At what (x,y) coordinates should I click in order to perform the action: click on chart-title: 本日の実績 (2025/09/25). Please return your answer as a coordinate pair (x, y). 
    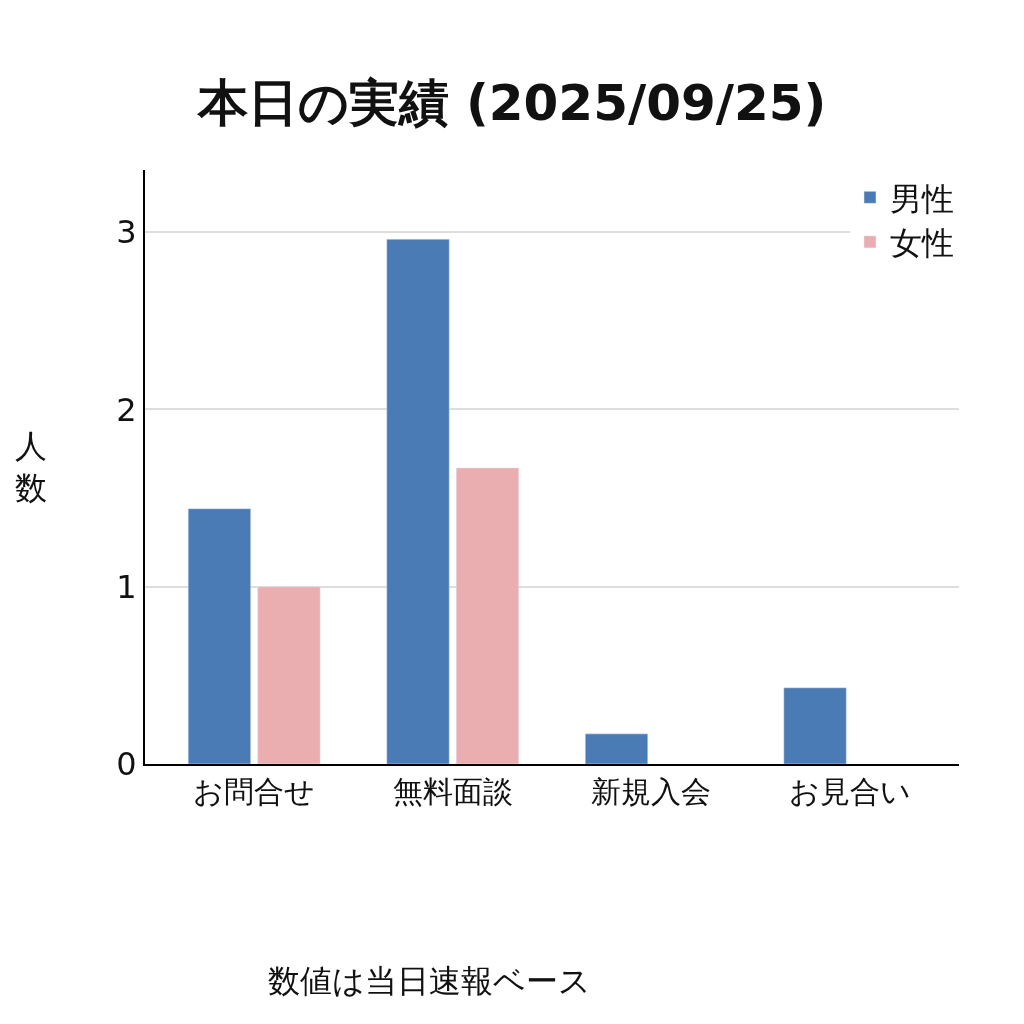
    Looking at the image, I should click on (511, 102).